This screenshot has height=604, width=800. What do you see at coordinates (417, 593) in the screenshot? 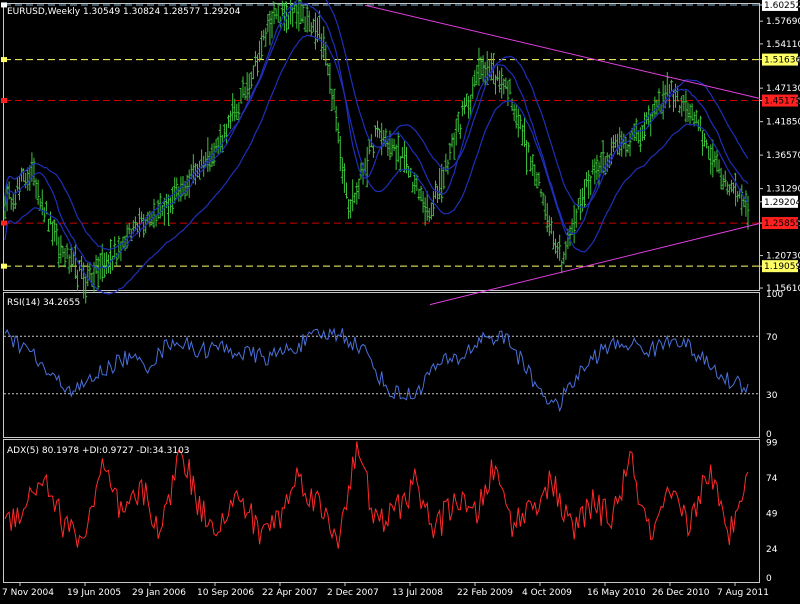
I see `x-tick-label: 13 Jul 2008` at bounding box center [417, 593].